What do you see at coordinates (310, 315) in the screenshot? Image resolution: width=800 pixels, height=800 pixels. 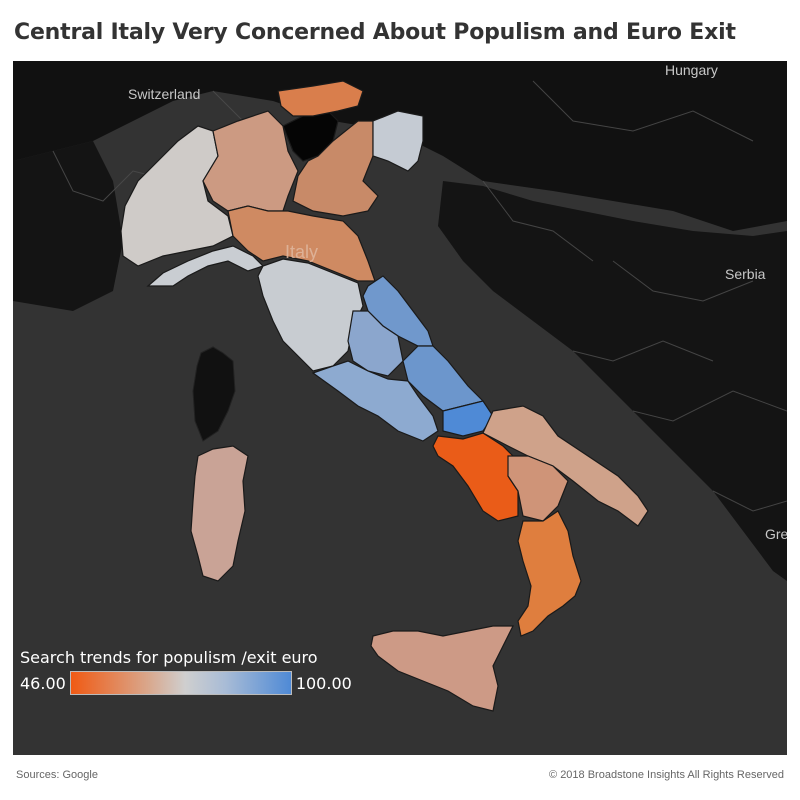 I see `region-tuscany` at bounding box center [310, 315].